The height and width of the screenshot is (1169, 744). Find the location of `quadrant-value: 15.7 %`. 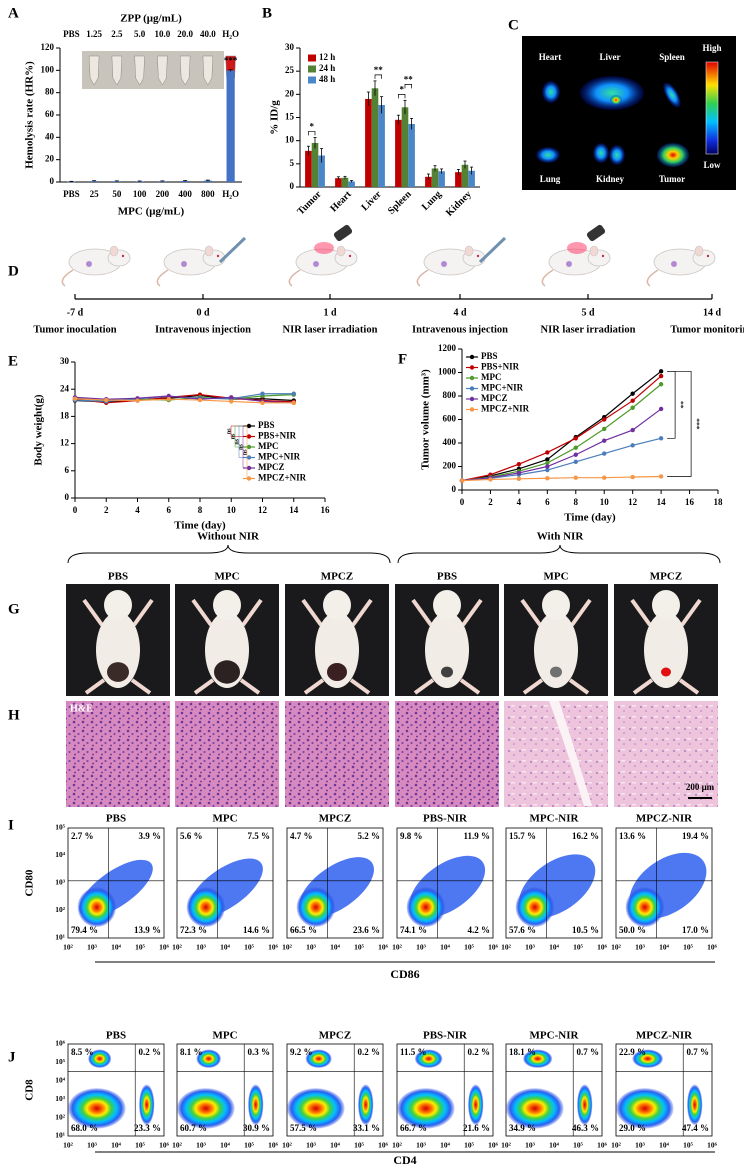

quadrant-value: 15.7 % is located at coordinates (522, 836).